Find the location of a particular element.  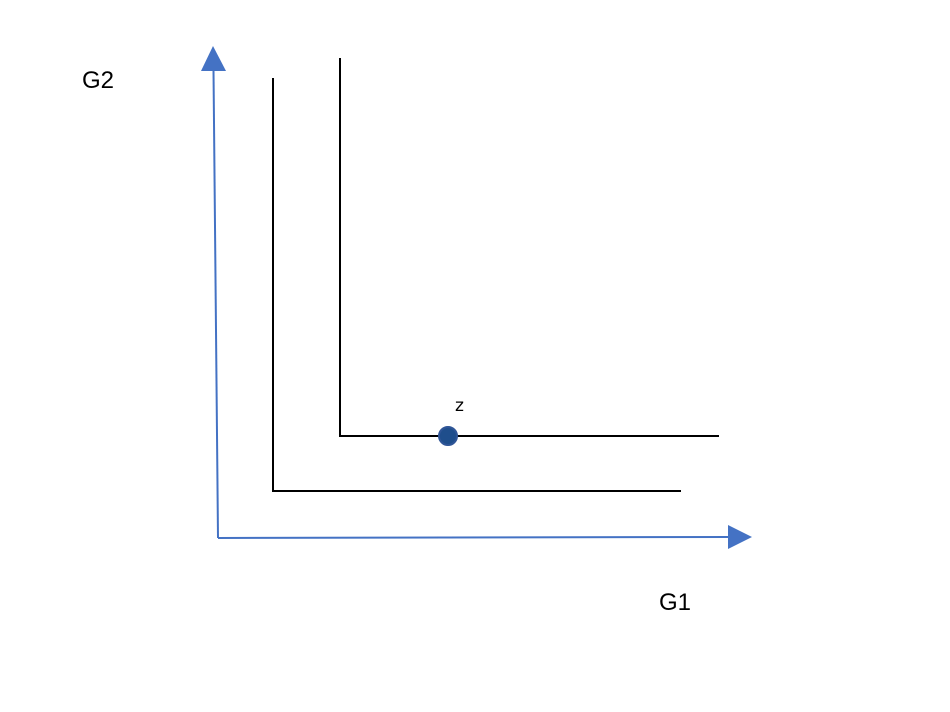

x-axis is located at coordinates (474, 537).